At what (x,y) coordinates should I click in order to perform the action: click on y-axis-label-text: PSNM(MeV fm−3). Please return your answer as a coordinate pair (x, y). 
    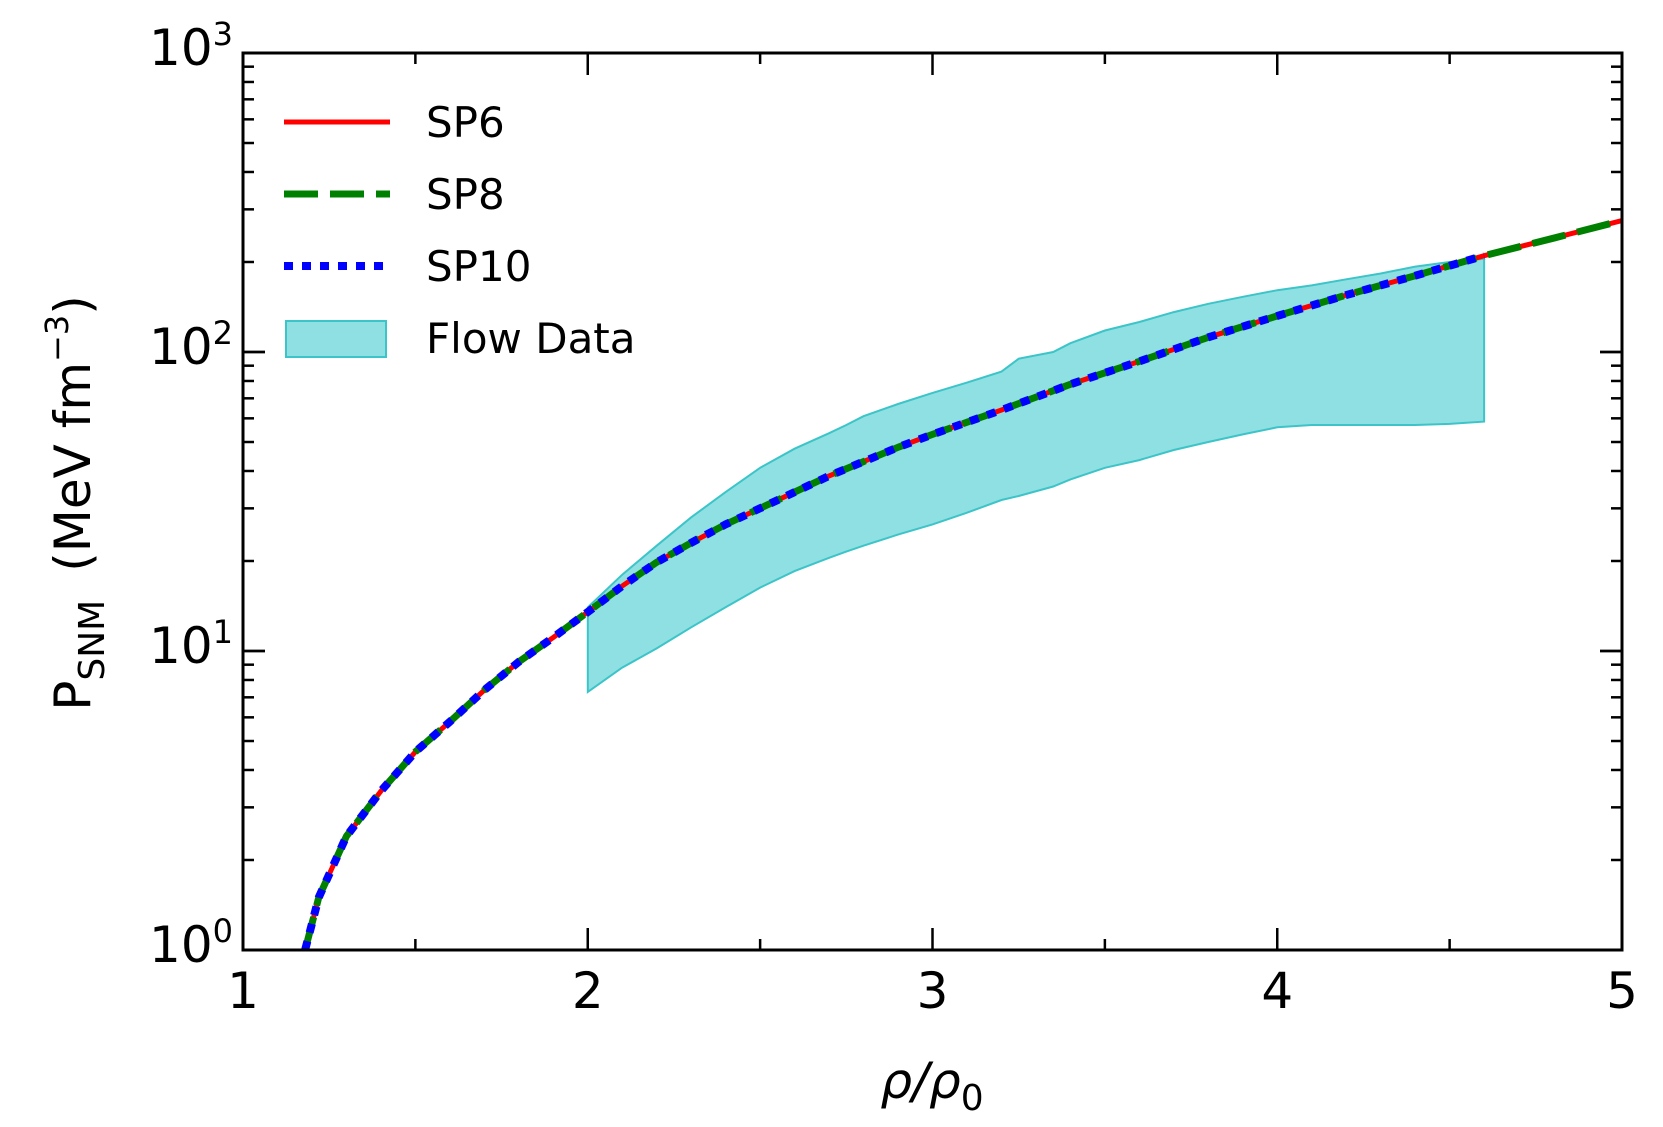
    Looking at the image, I should click on (75, 503).